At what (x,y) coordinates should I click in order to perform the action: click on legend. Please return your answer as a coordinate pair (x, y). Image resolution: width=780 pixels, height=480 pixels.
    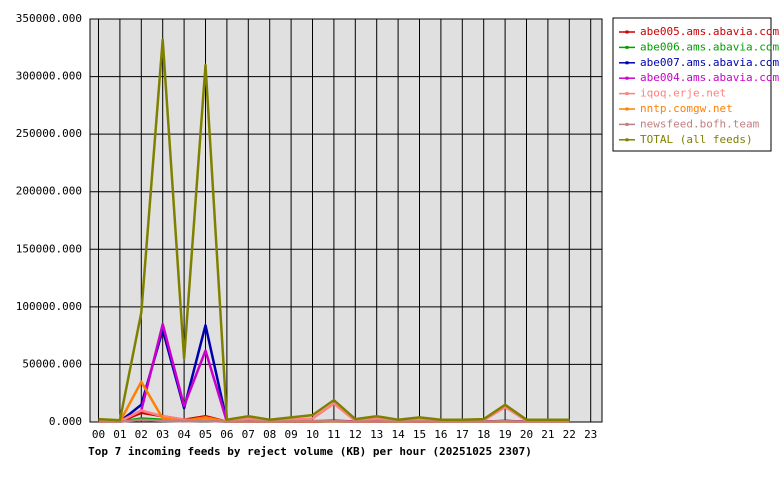
    Looking at the image, I should click on (692, 84).